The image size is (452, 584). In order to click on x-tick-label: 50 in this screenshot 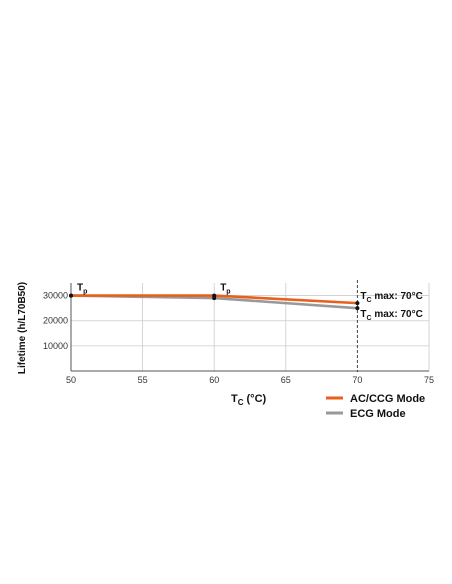, I will do `click(71, 380)`.